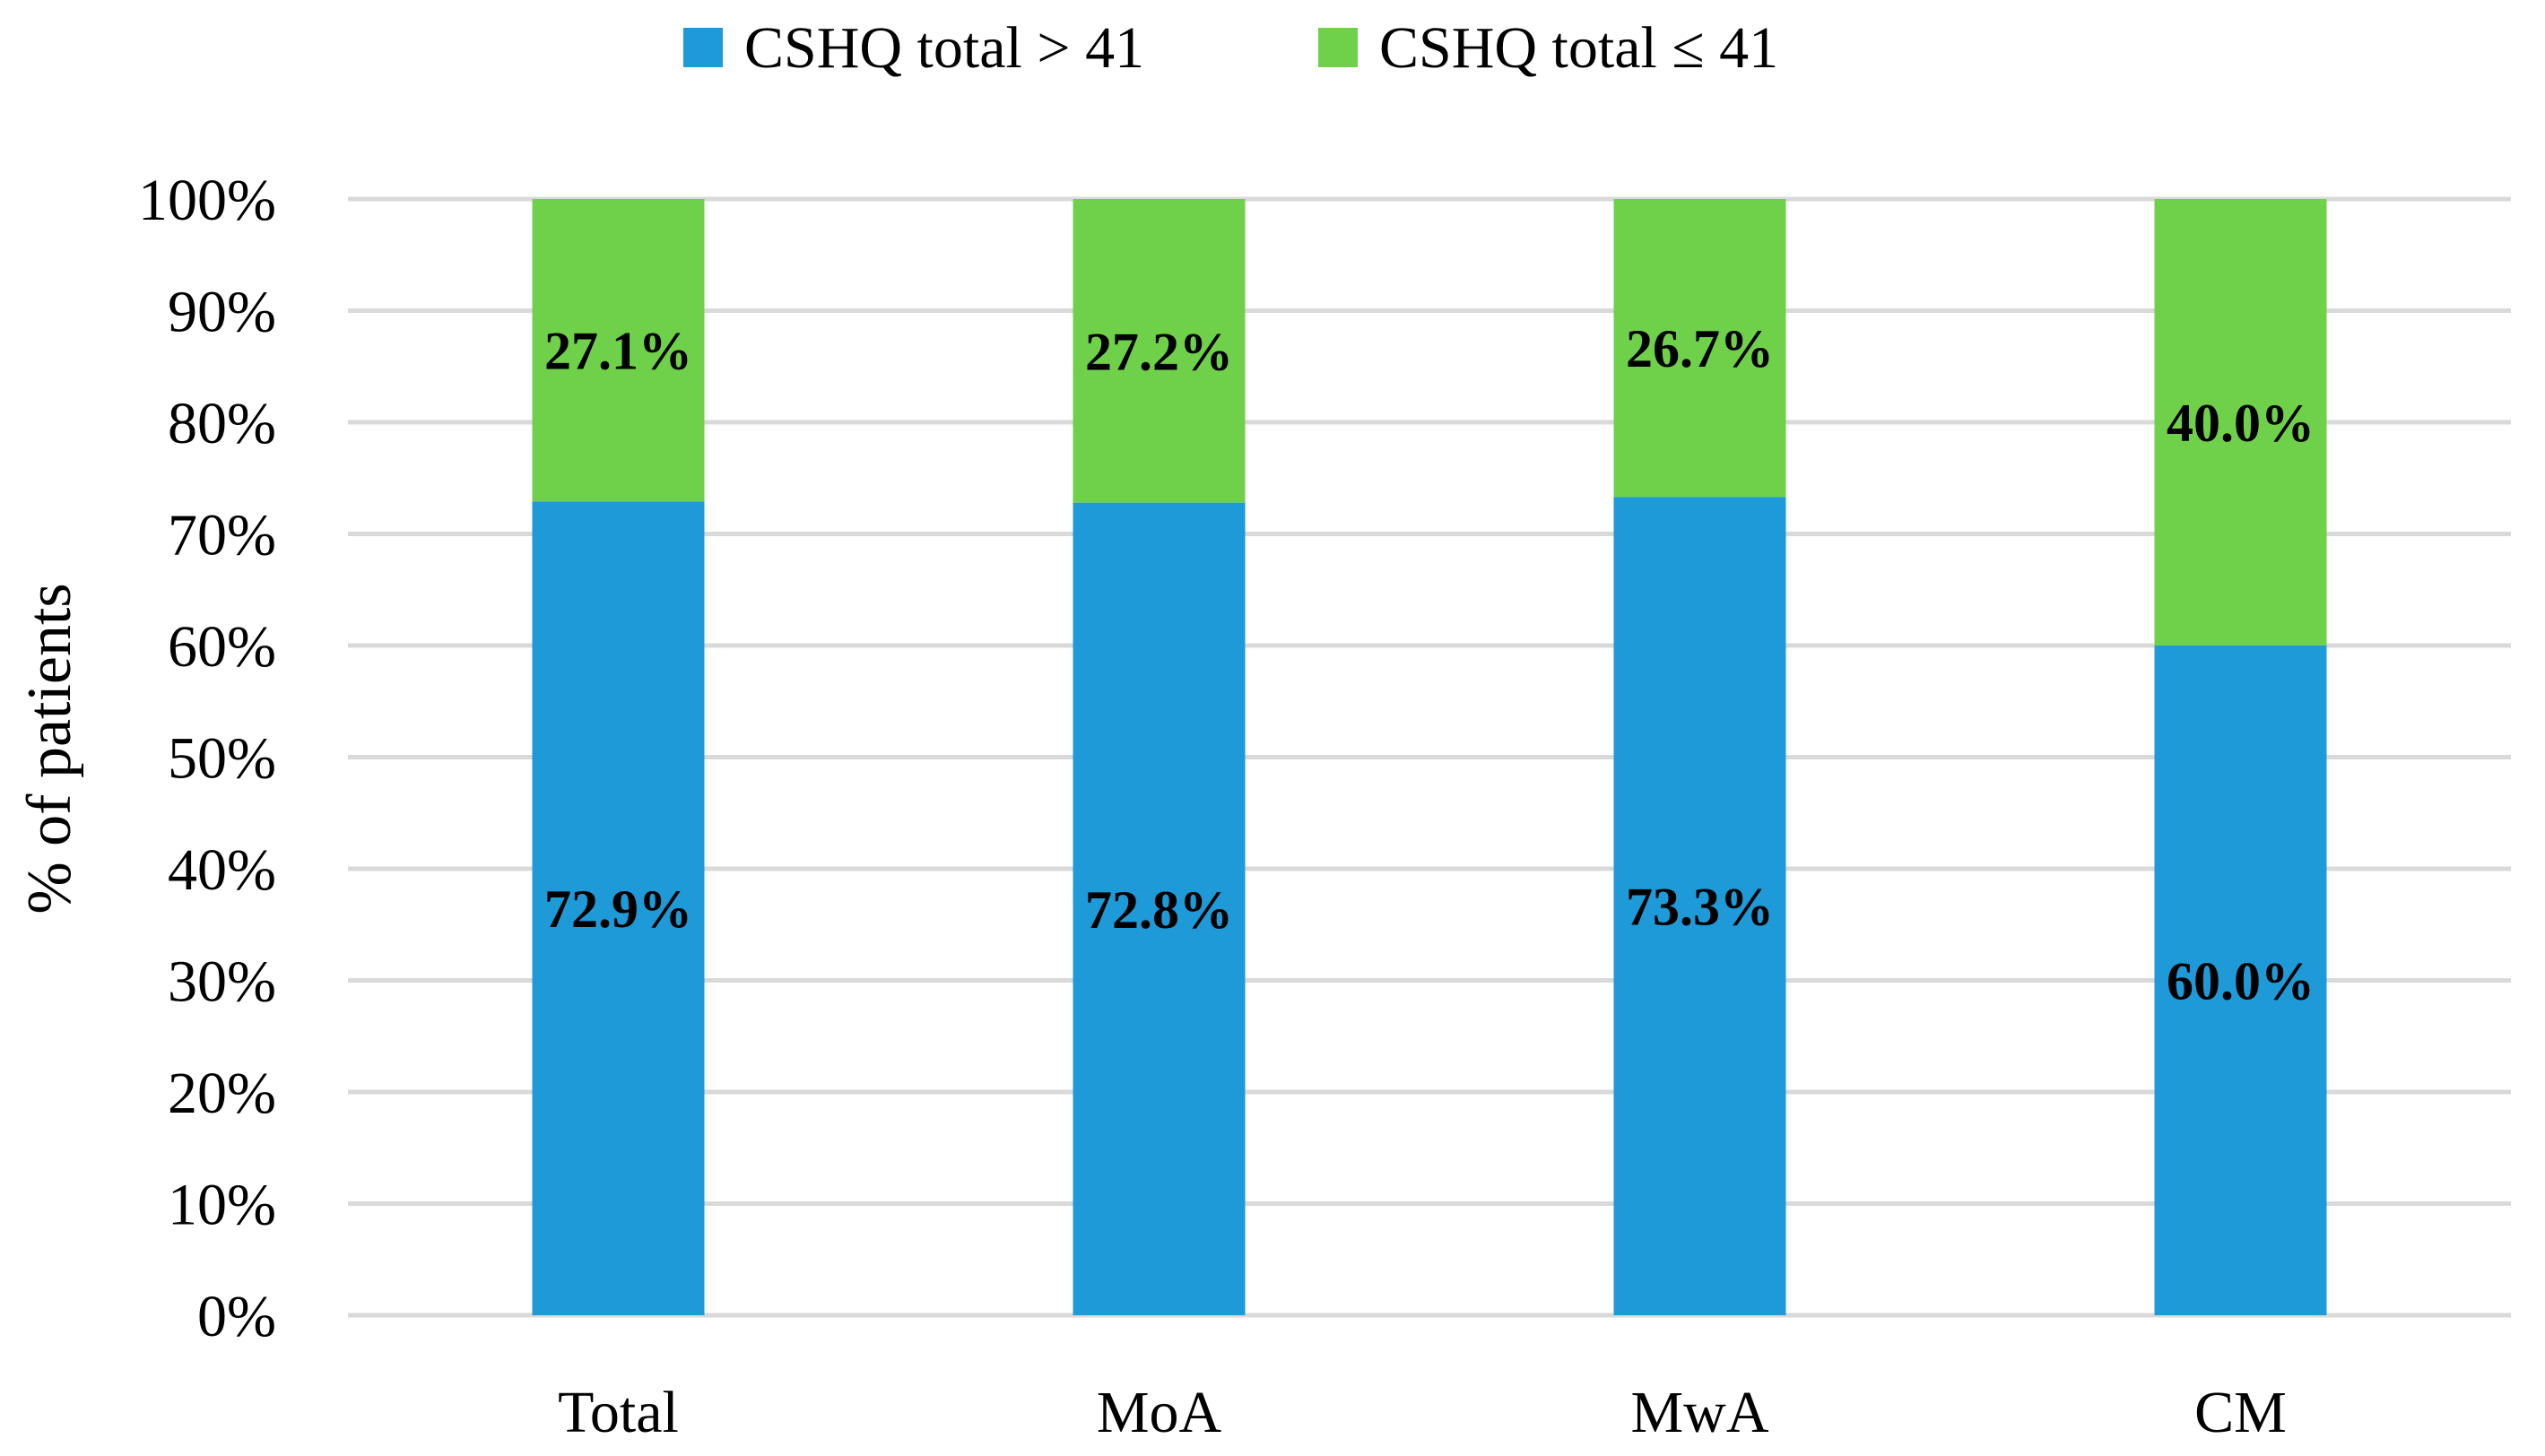 Image resolution: width=2545 pixels, height=1456 pixels. I want to click on data-label: 73.3%, so click(1700, 907).